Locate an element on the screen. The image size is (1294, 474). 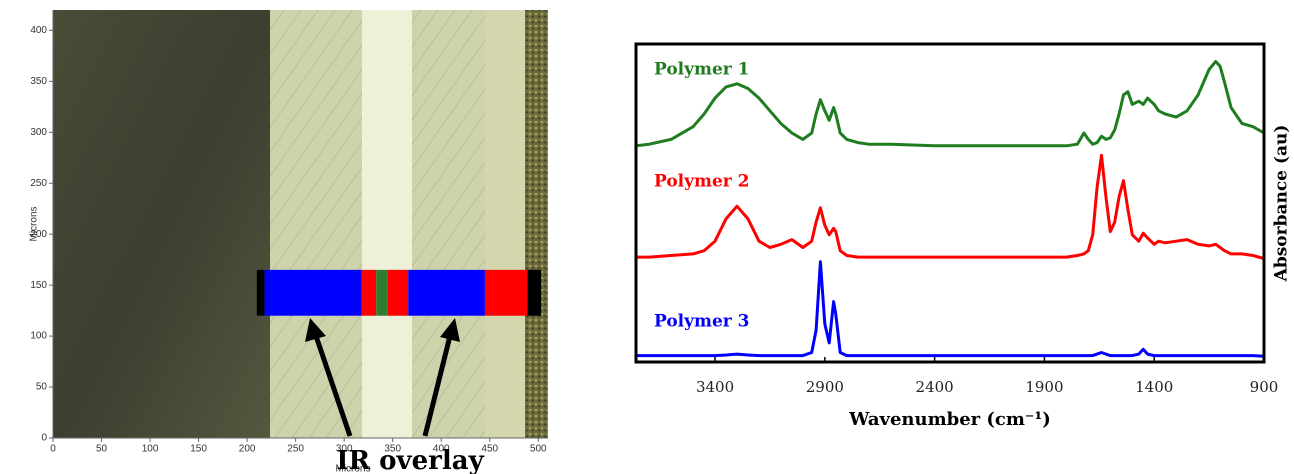
series-label: Polymer 1 is located at coordinates (702, 70).